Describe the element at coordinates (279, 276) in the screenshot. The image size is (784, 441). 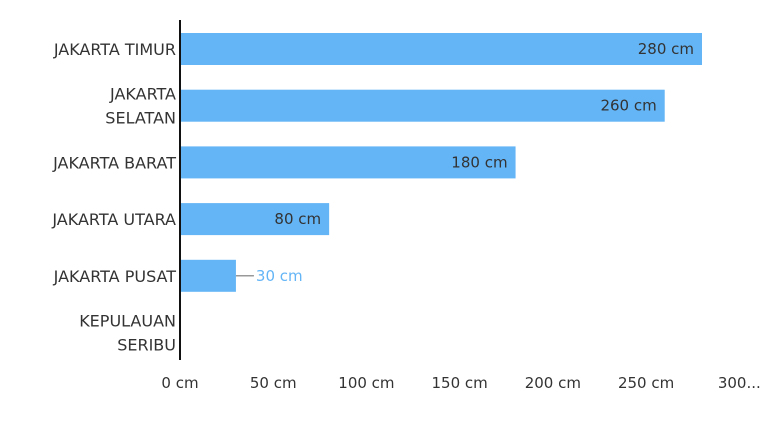
I see `data-label: 30 cm` at that location.